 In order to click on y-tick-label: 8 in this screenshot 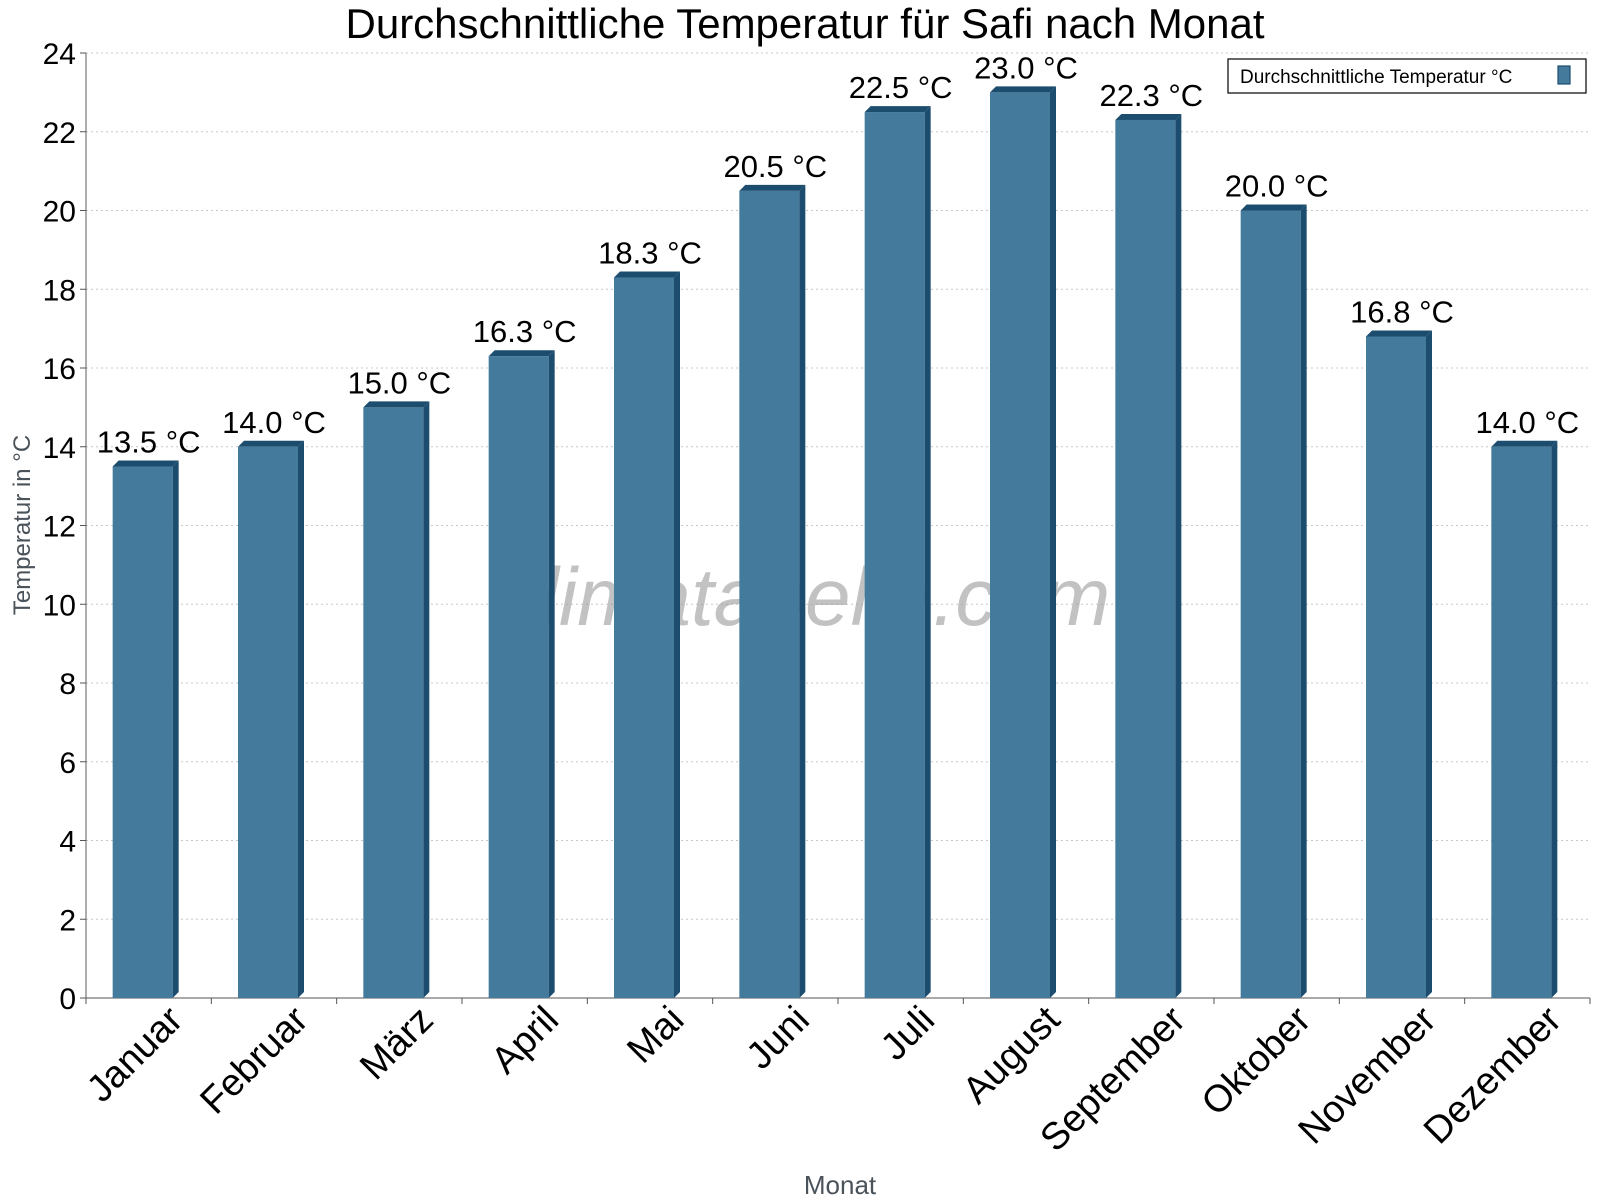, I will do `click(67, 684)`.